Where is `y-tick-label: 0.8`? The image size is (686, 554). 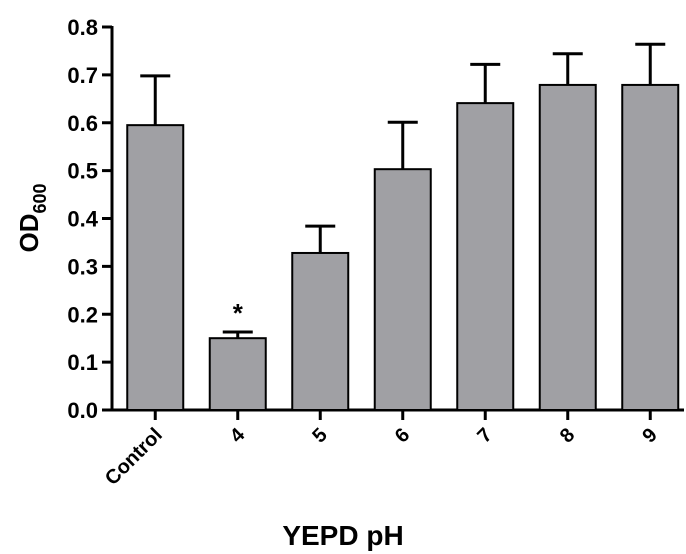
y-tick-label: 0.8 is located at coordinates (82, 27).